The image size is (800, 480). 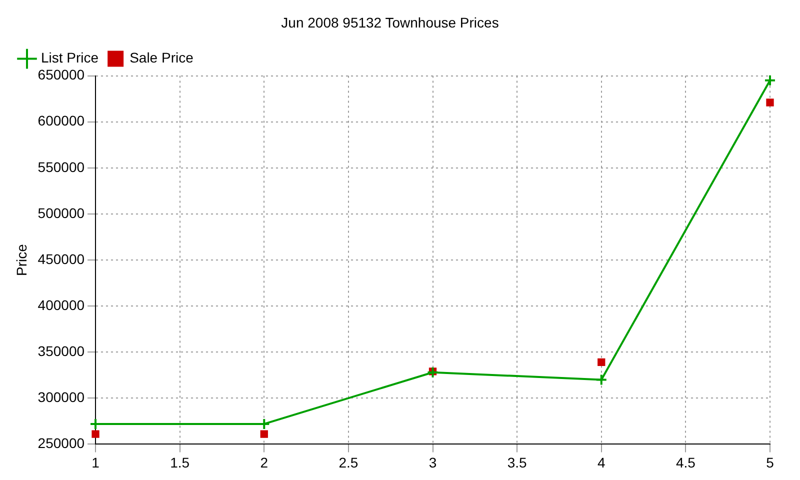 What do you see at coordinates (70, 58) in the screenshot?
I see `legend-label: List Price` at bounding box center [70, 58].